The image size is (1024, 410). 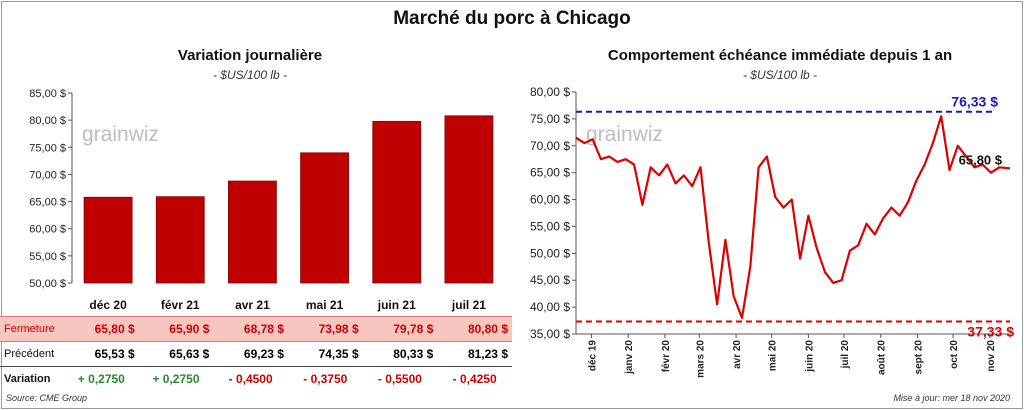 What do you see at coordinates (700, 359) in the screenshot?
I see `x-tick-label: mars 20` at bounding box center [700, 359].